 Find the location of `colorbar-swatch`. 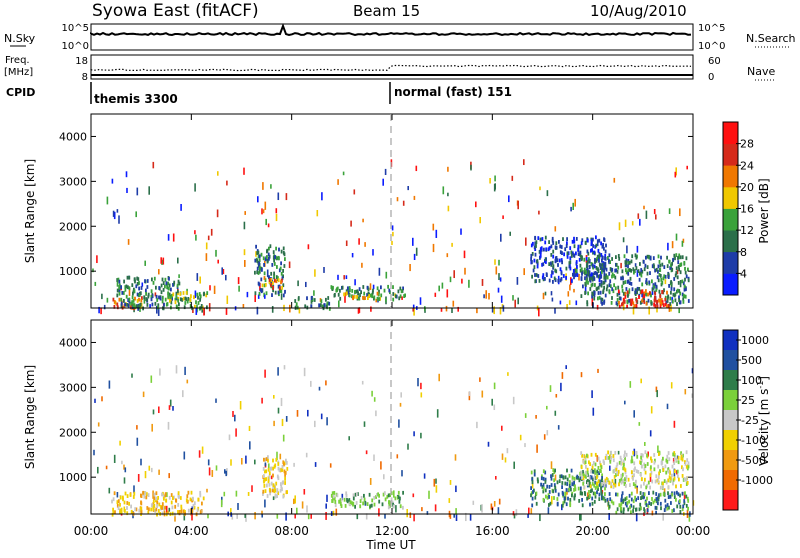

colorbar-swatch is located at coordinates (730, 284).